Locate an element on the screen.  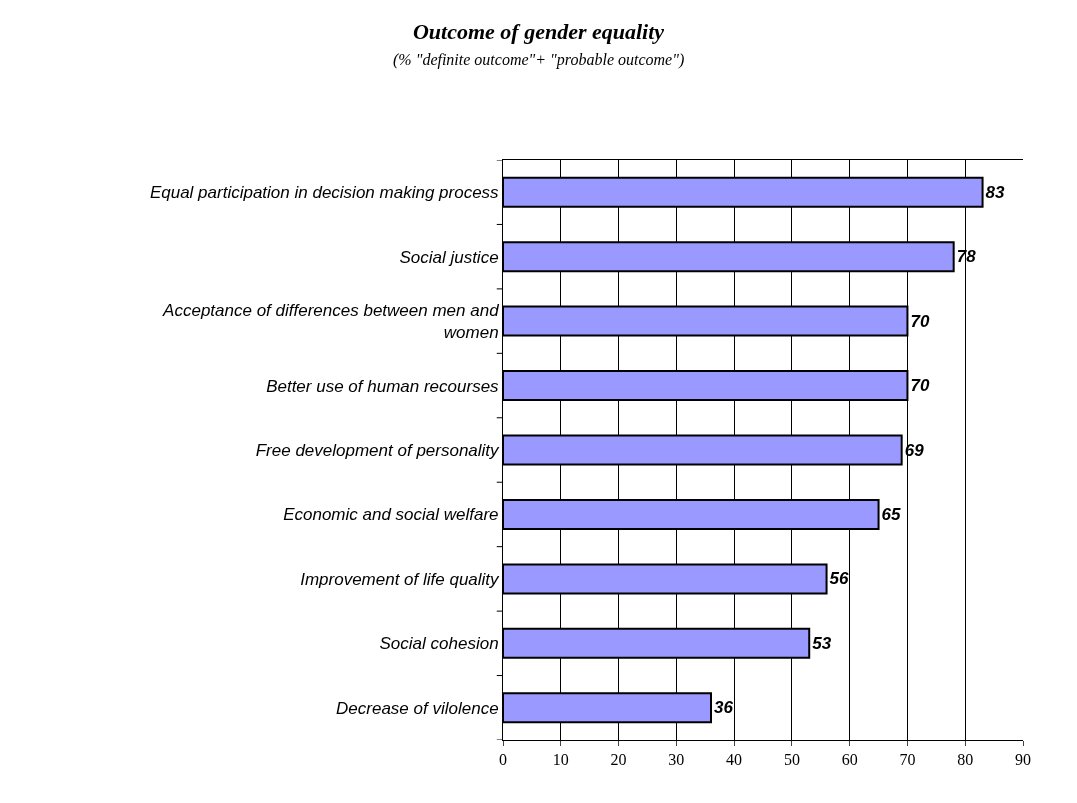
data-label: 83 is located at coordinates (995, 192).